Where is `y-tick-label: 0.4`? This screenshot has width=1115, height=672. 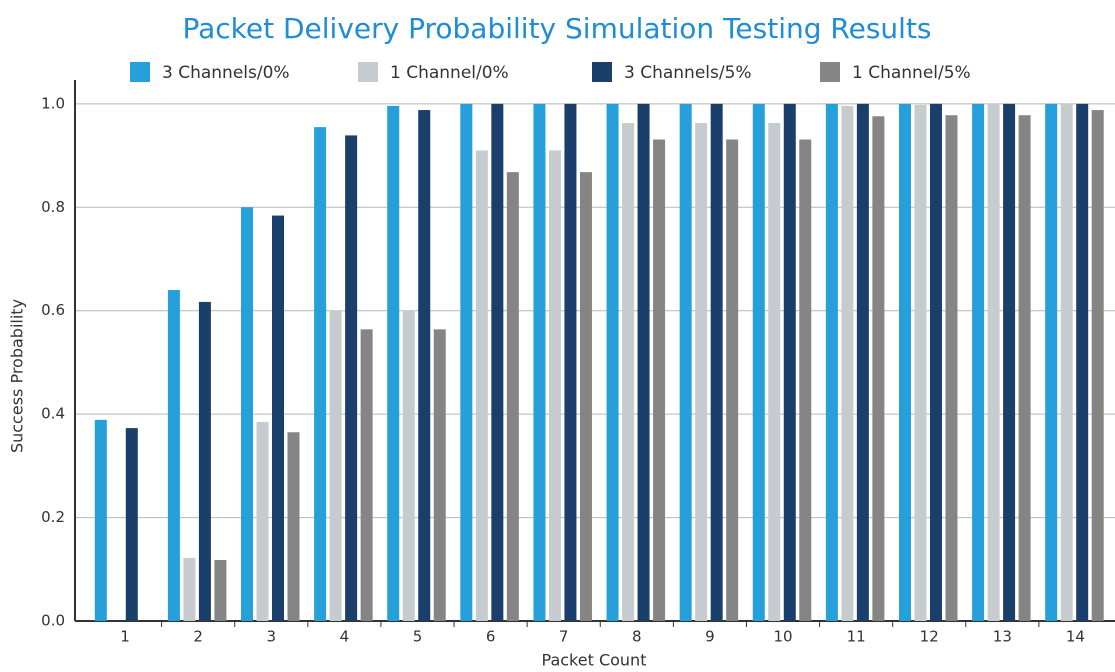 y-tick-label: 0.4 is located at coordinates (53, 414).